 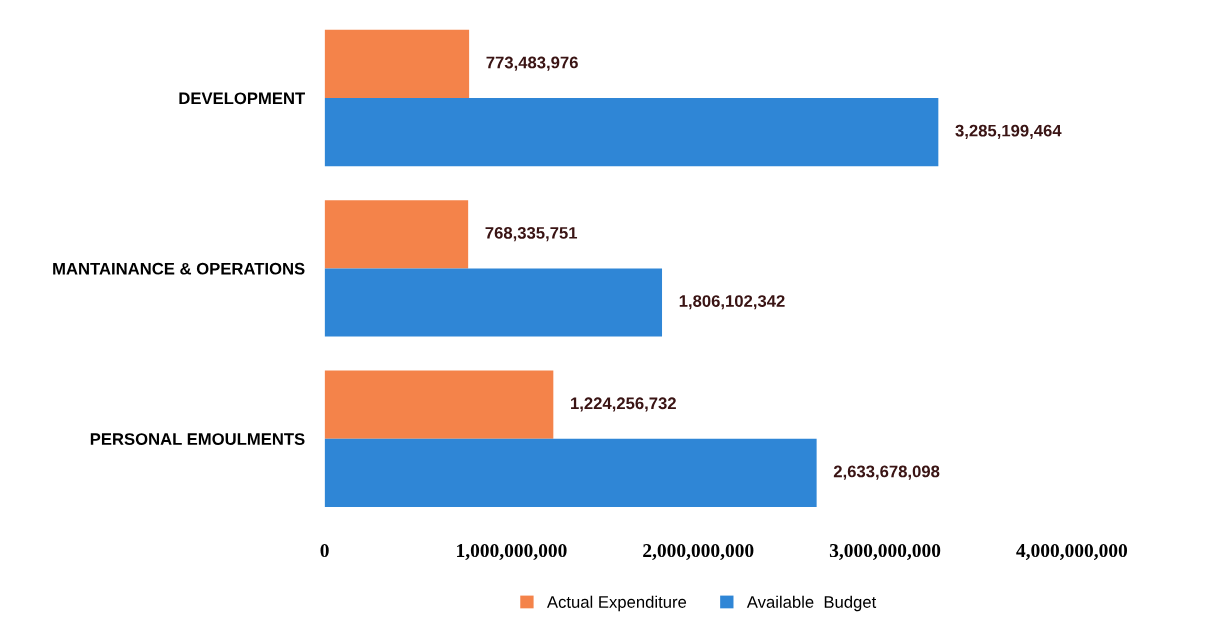 I want to click on x-tick-label: 0, so click(x=324, y=550).